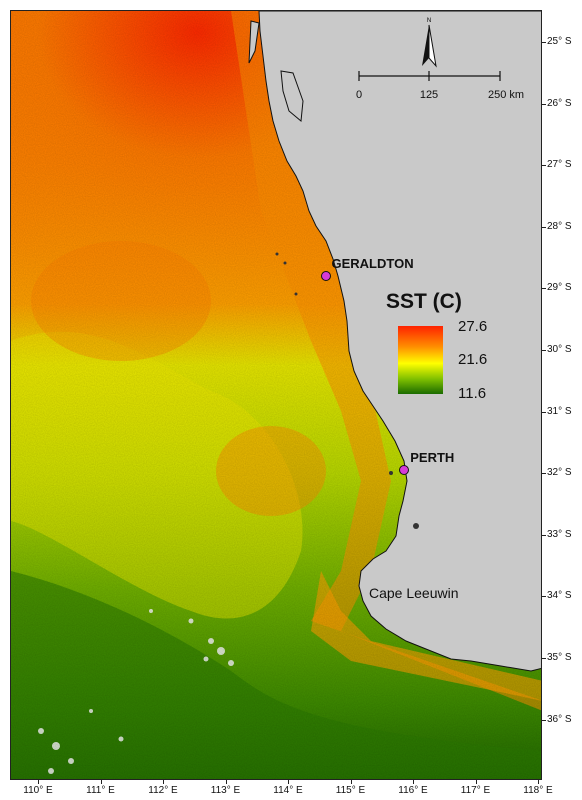 The width and height of the screenshot is (582, 800). I want to click on lon-label: 113° E, so click(225, 790).